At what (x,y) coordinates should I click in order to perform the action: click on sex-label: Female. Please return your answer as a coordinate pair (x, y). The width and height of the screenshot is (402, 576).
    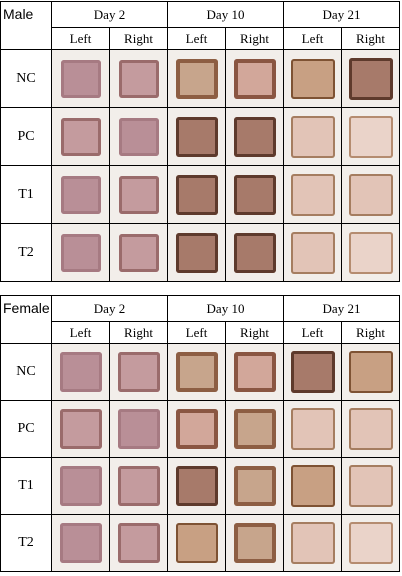
    Looking at the image, I should click on (26, 319).